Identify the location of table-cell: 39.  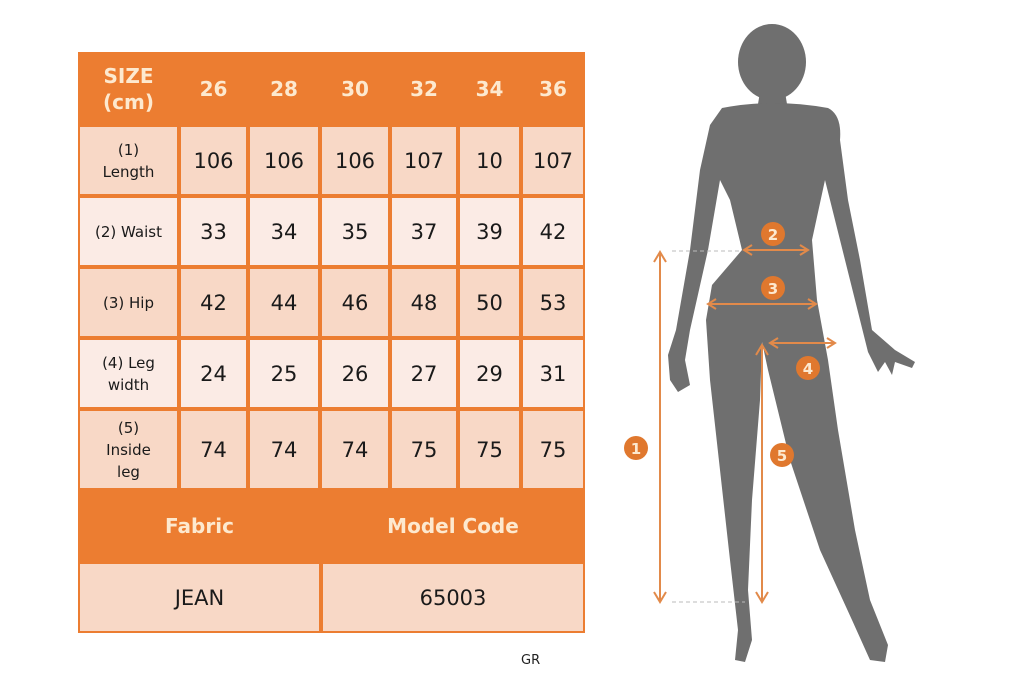
(489, 231).